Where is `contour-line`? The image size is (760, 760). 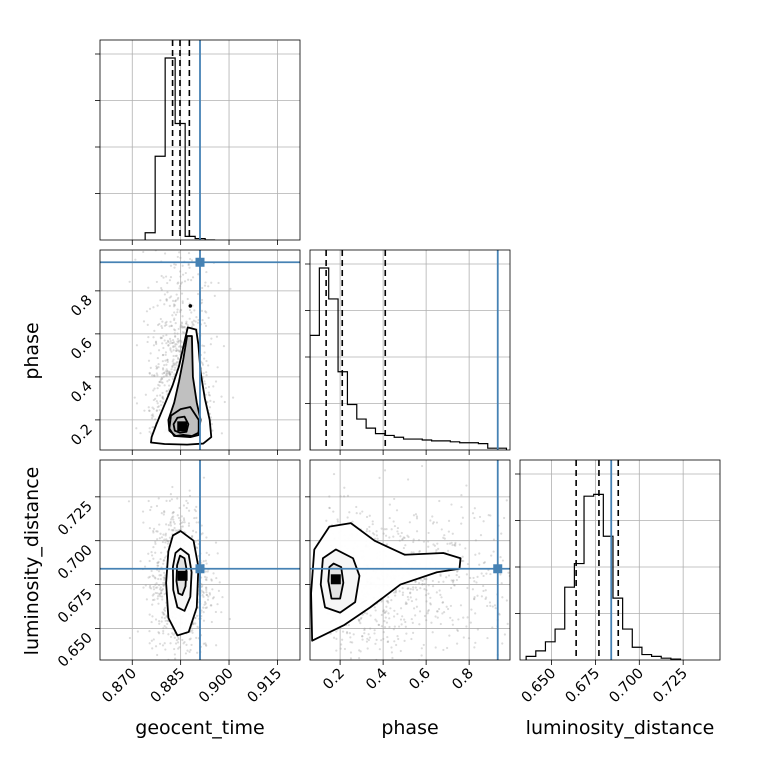 contour-line is located at coordinates (184, 422).